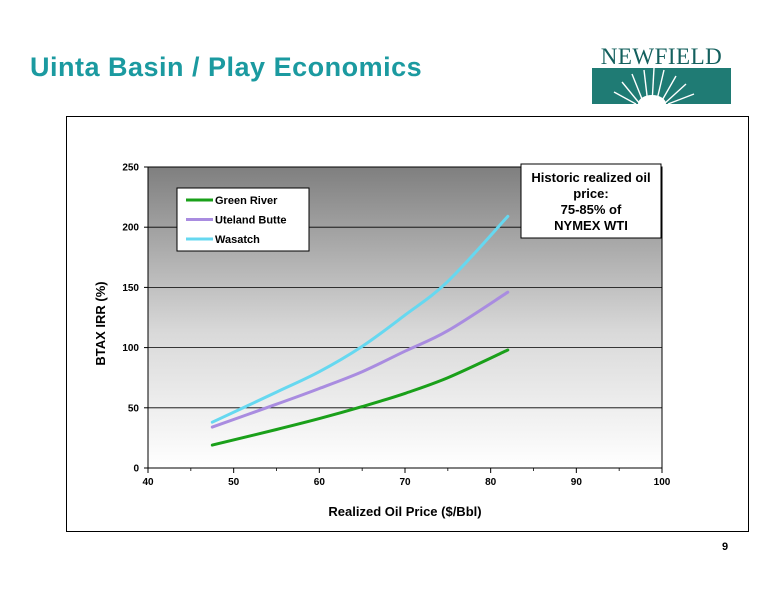 This screenshot has height=600, width=776. Describe the element at coordinates (246, 201) in the screenshot. I see `legend-label-green-river: Green River` at that location.